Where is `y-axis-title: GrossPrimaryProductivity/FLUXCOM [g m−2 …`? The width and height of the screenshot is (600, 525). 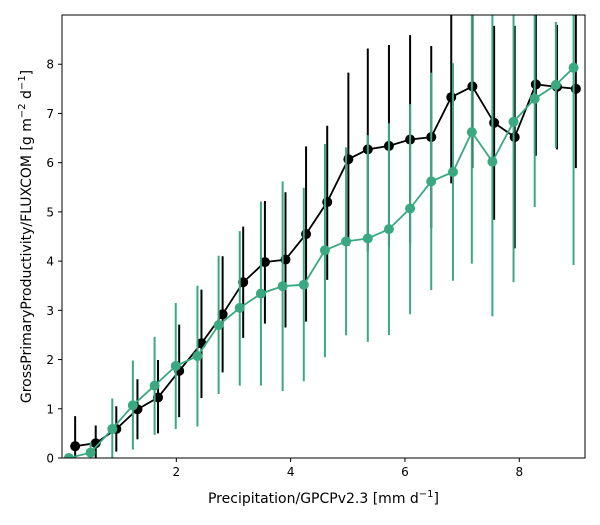
y-axis-title: GrossPrimaryProductivity/FLUXCOM [g m−2 … is located at coordinates (26, 236).